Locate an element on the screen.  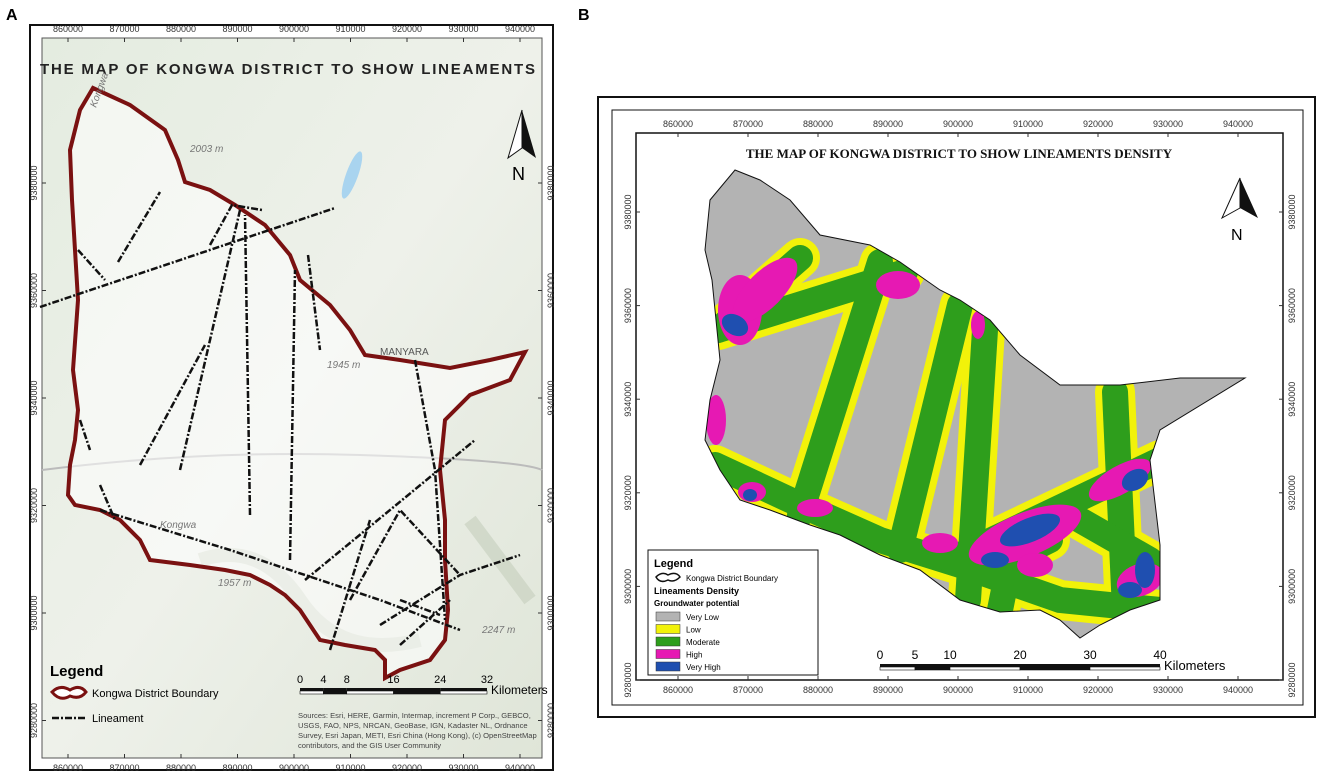
legend-item: Very Low is located at coordinates (702, 617).